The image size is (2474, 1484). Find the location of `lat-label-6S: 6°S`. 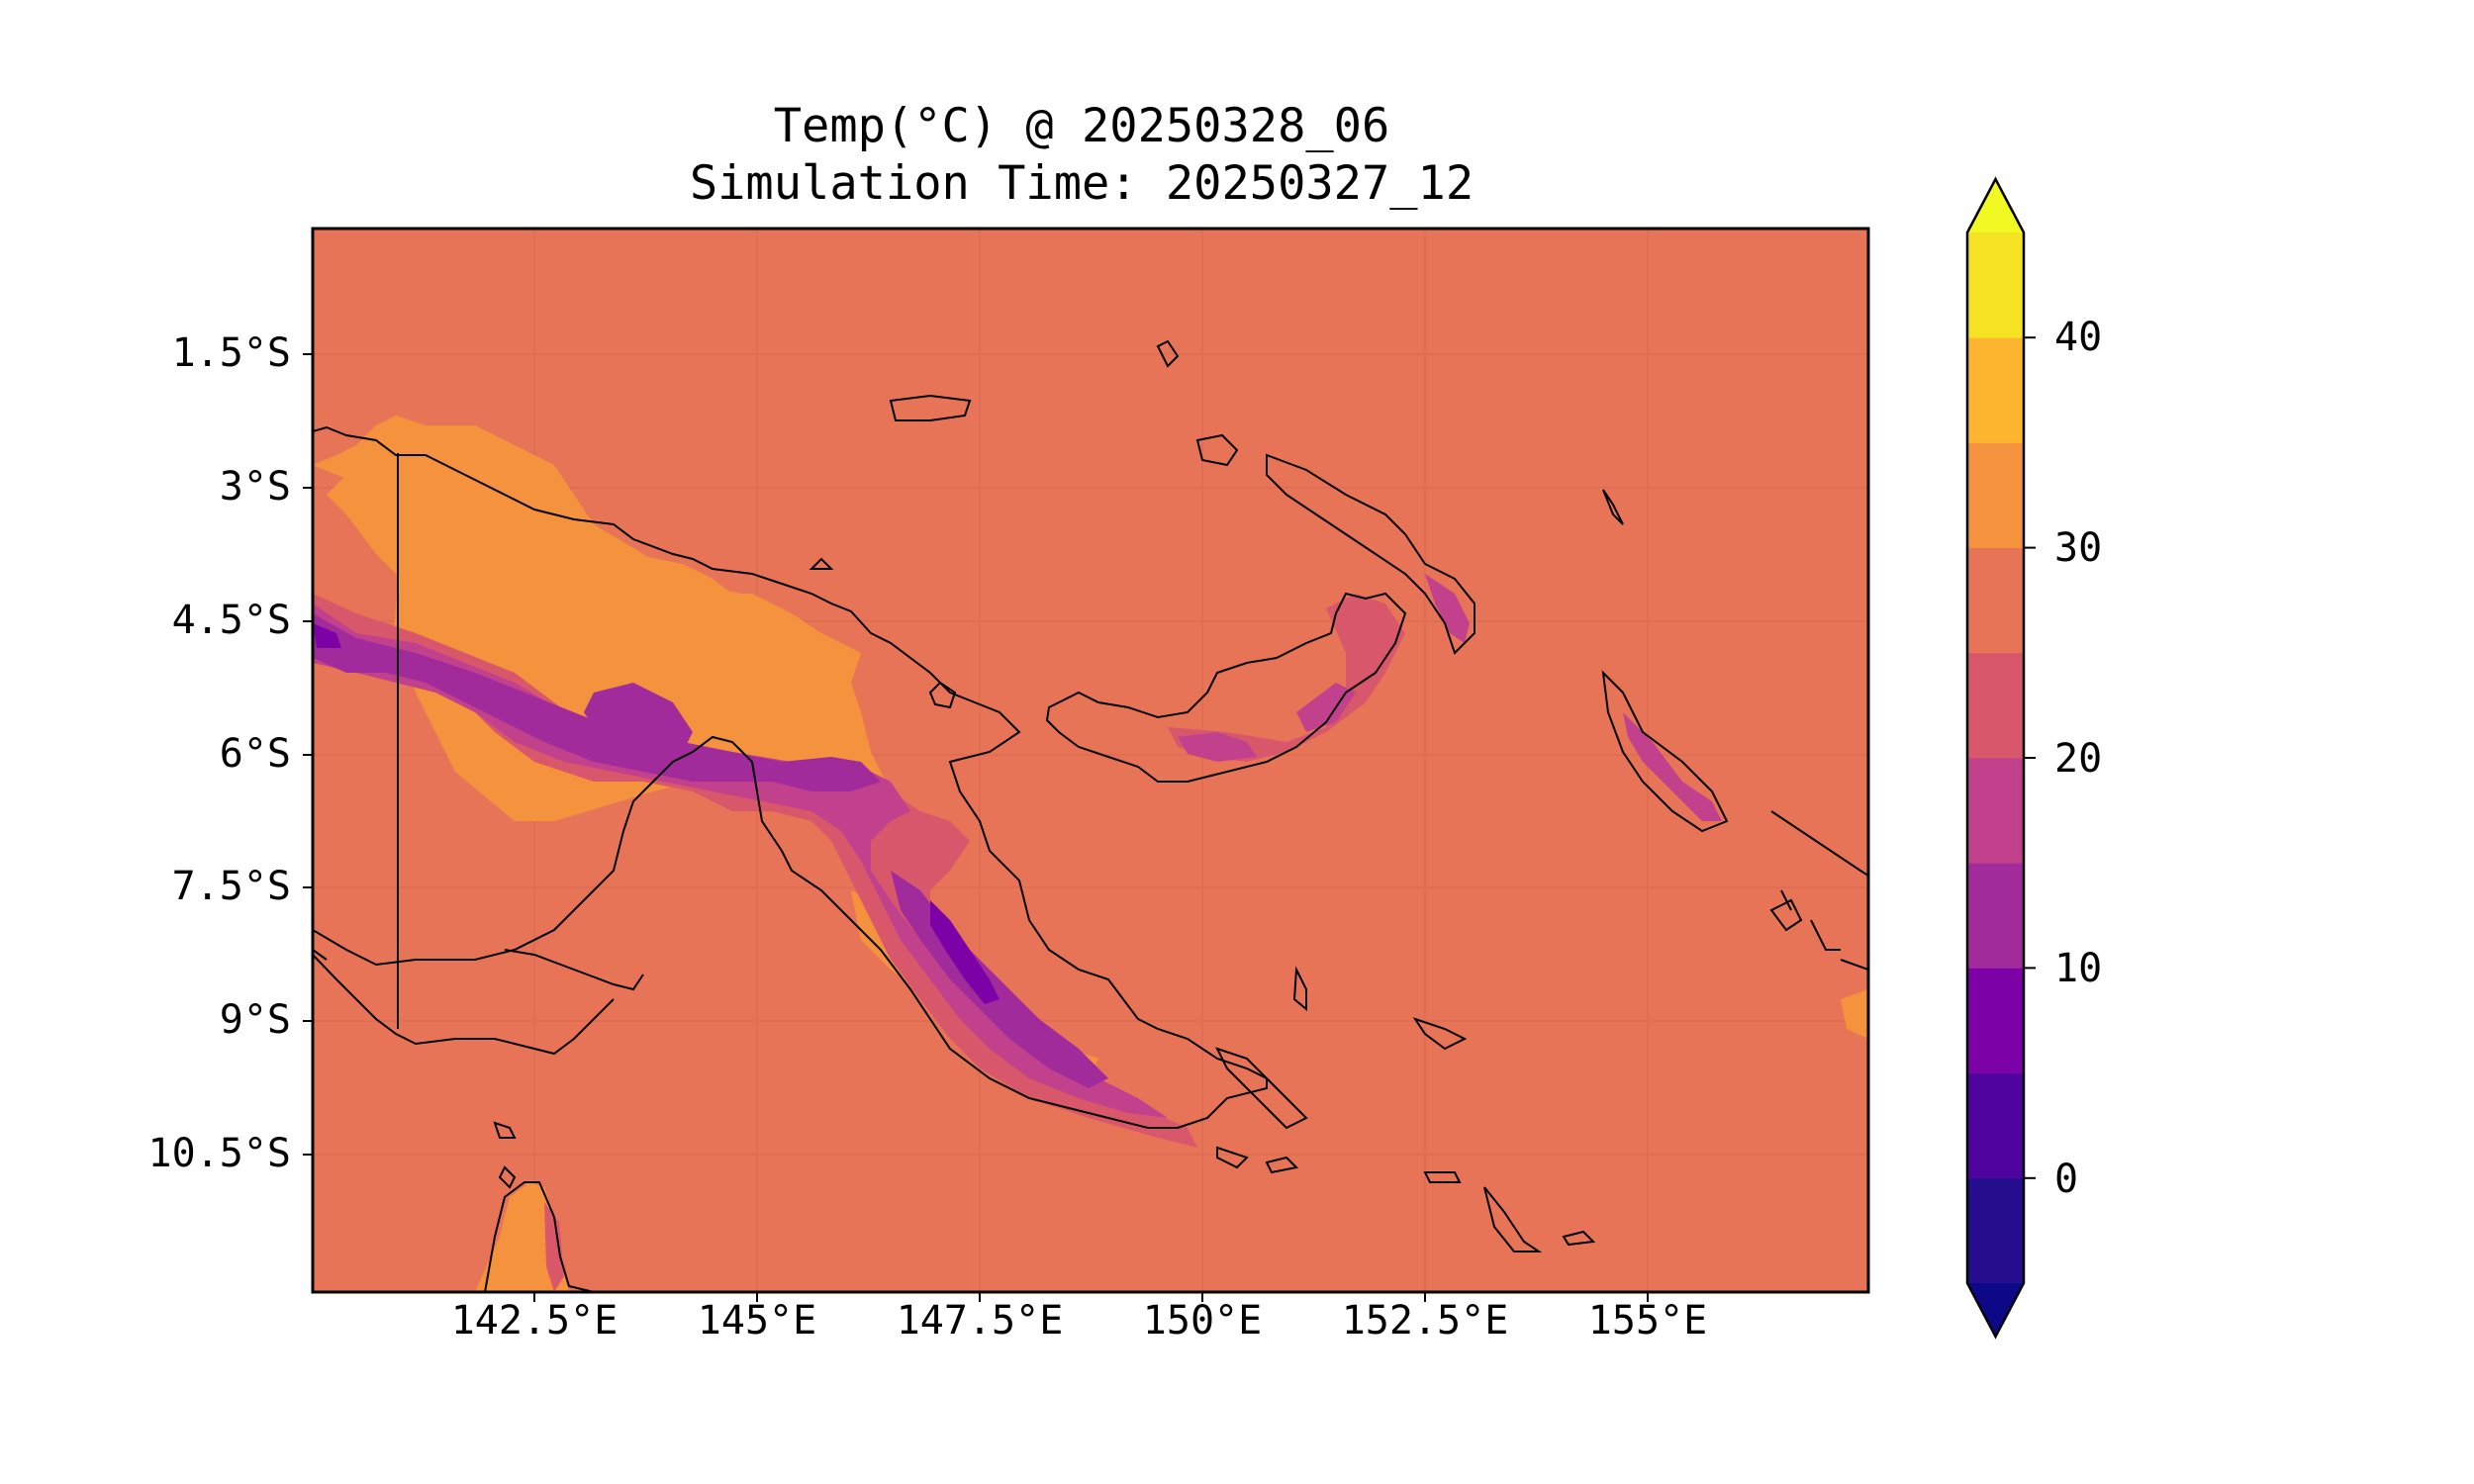

lat-label-6S: 6°S is located at coordinates (255, 754).